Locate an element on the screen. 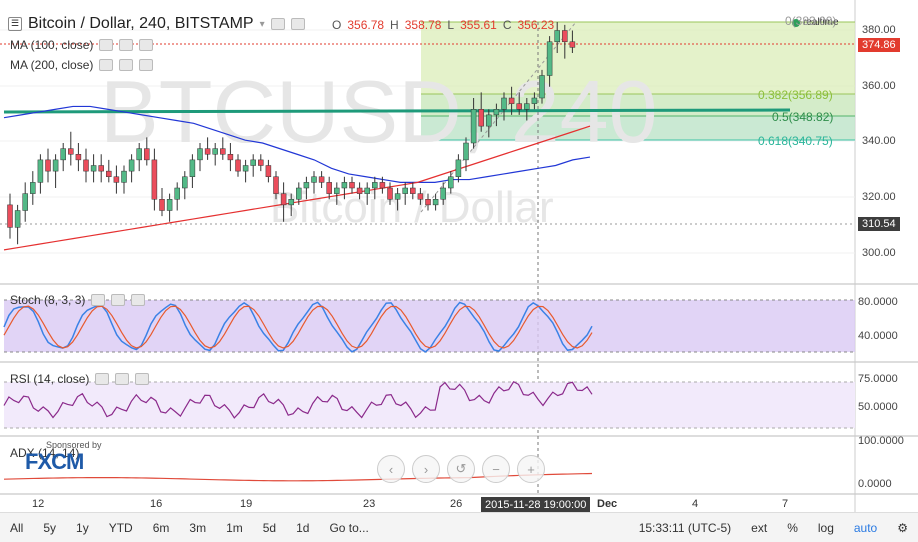  range-1m-button: 1m is located at coordinates (234, 527).